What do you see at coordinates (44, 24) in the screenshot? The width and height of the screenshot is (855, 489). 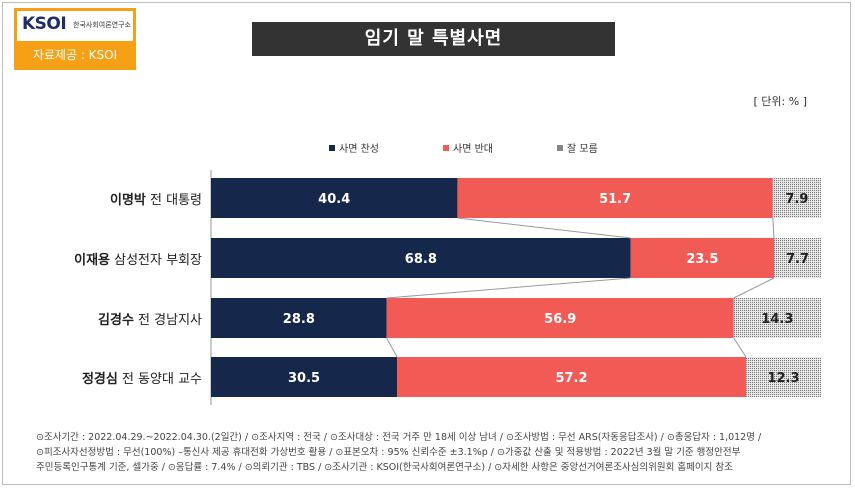 I see `logo-mark: KSOI` at bounding box center [44, 24].